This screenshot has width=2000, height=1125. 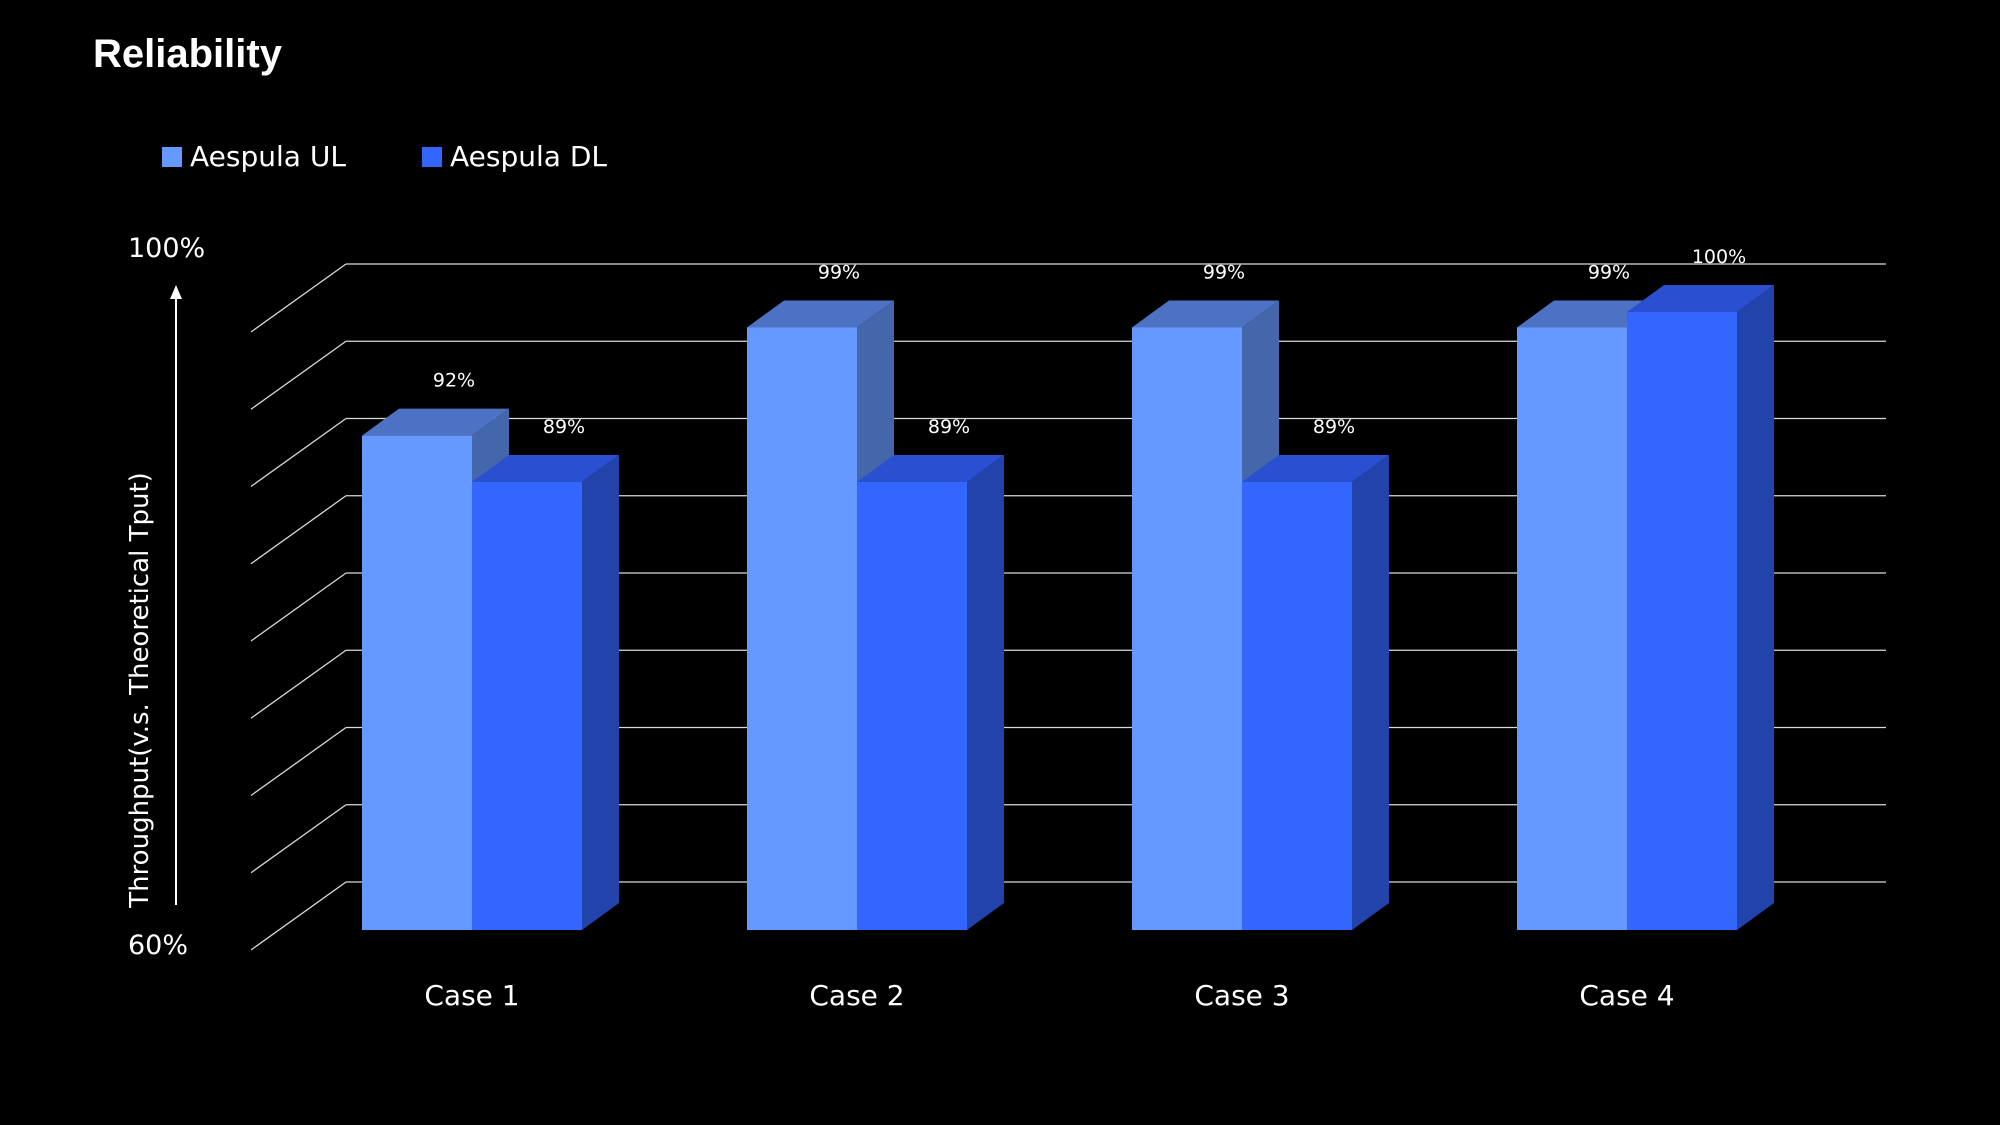 I want to click on category-label: Case 4, so click(x=1626, y=995).